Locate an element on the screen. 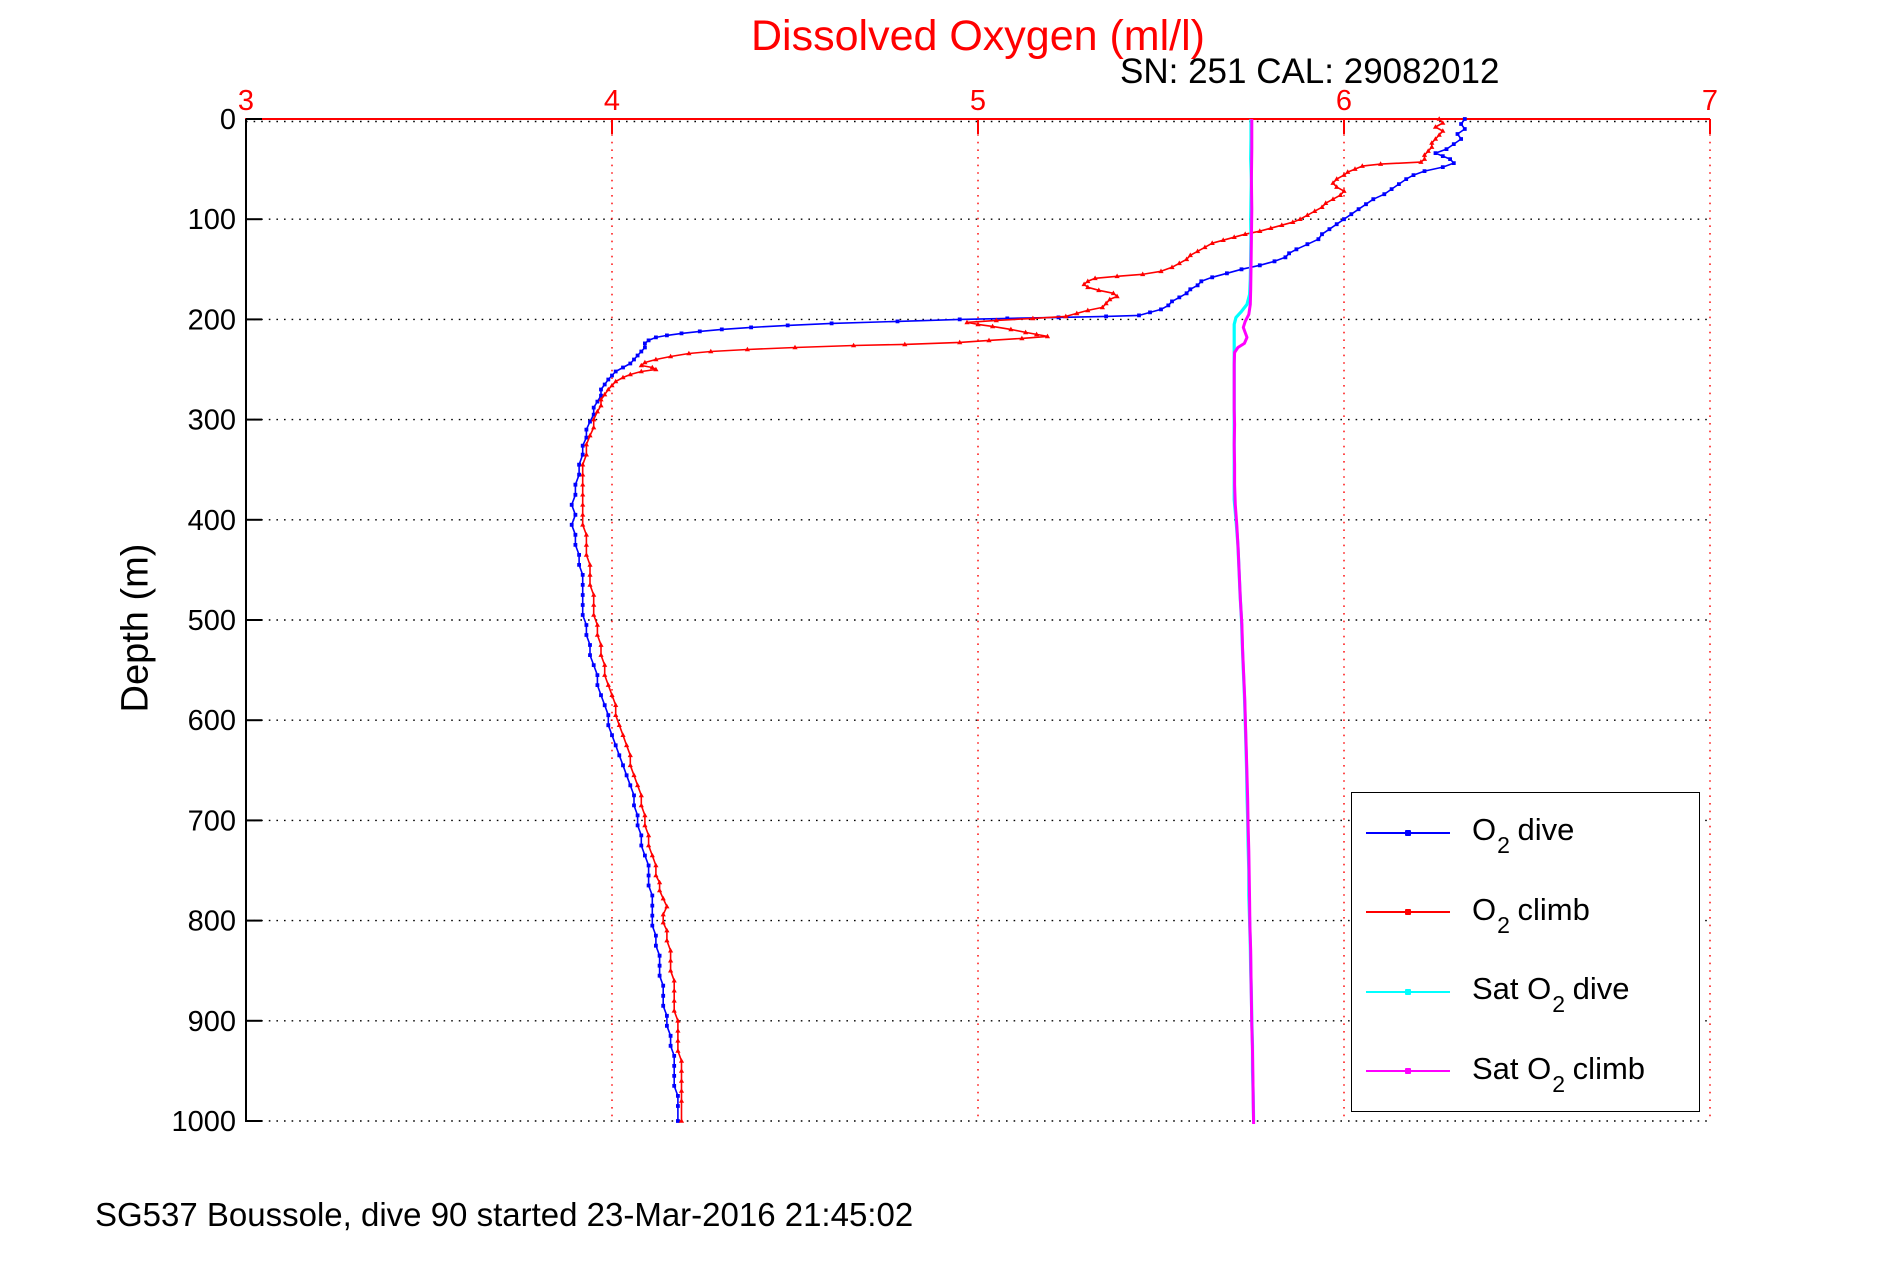 The height and width of the screenshot is (1262, 1891). x-axis is located at coordinates (978, 126).